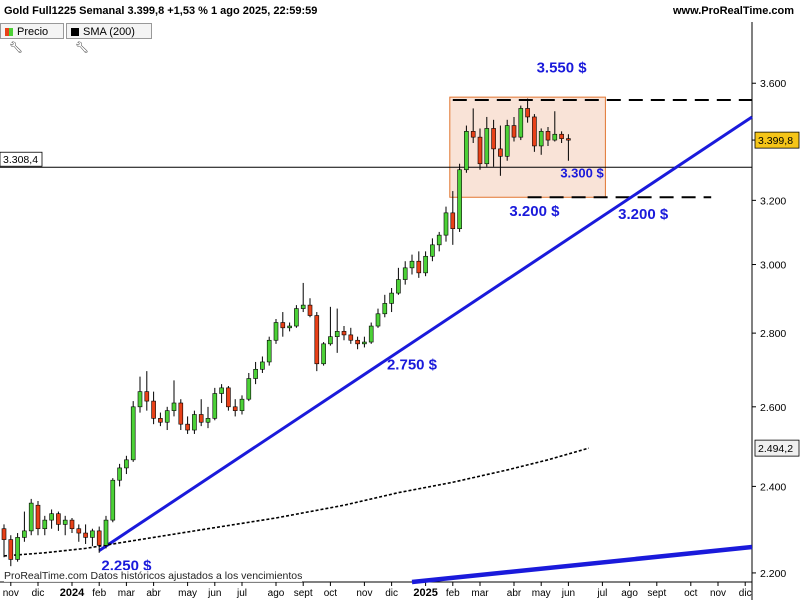  I want to click on long-term-trendline, so click(582, 564).